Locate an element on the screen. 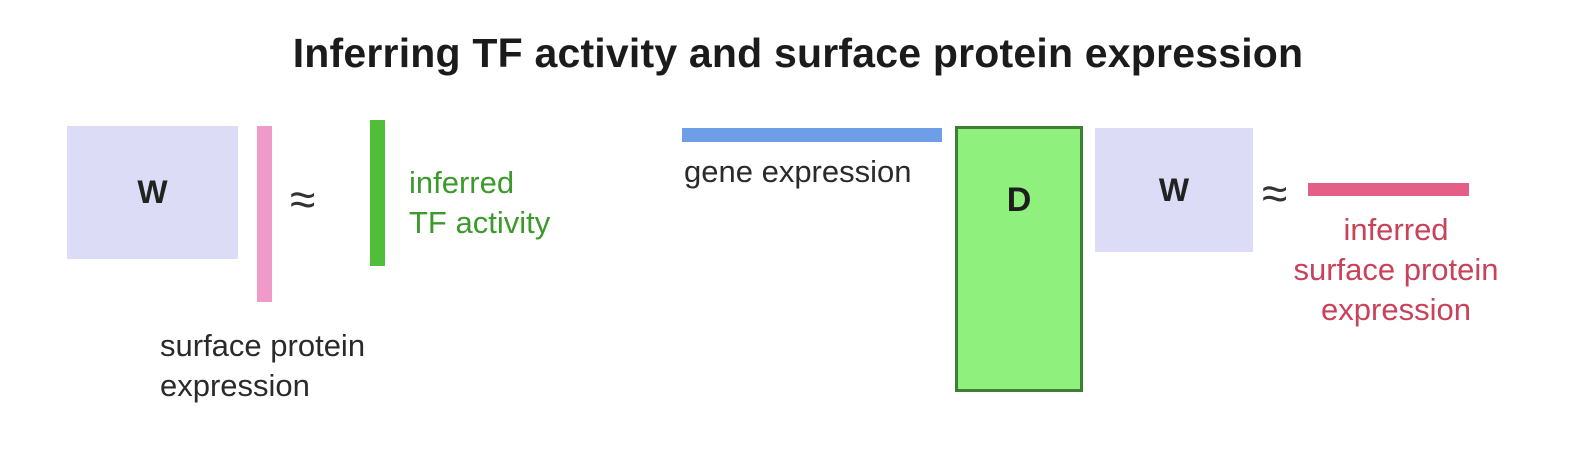  d-matrix: D is located at coordinates (1019, 259).